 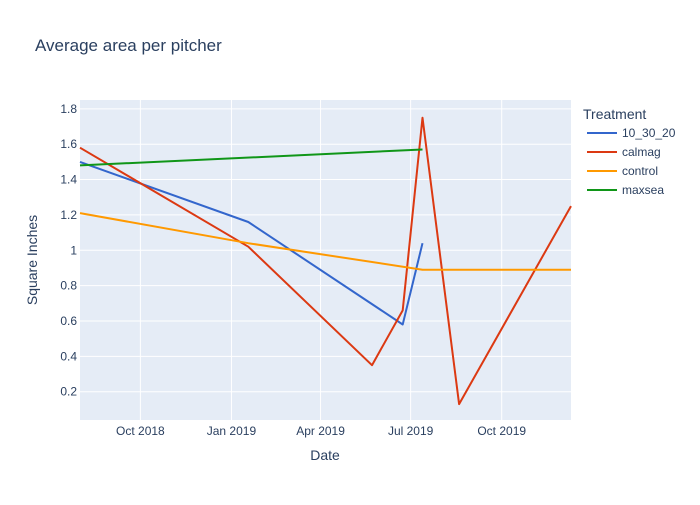 I want to click on y-tick-label: 0.4, so click(x=68, y=356).